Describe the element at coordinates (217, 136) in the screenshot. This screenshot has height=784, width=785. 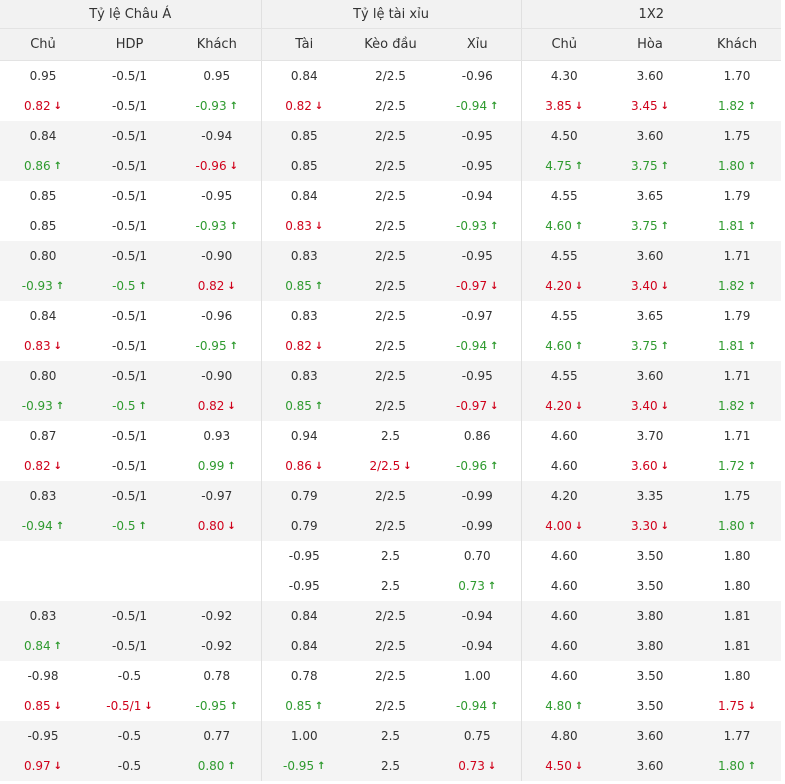
I see `cell-asian-away: -0.94` at that location.